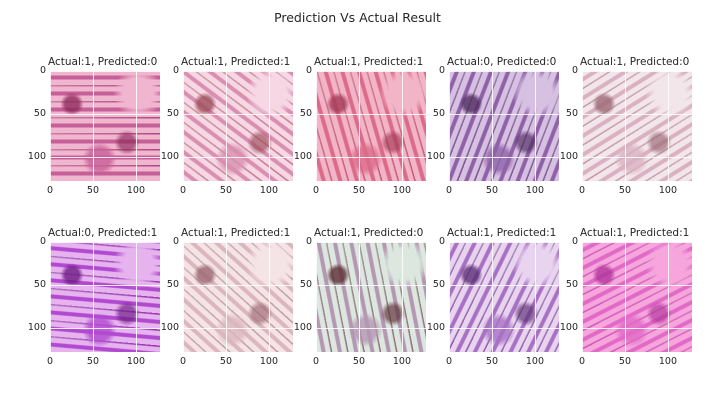  Describe the element at coordinates (103, 233) in the screenshot. I see `panel-title: Actual:0, Predicted:1` at that location.